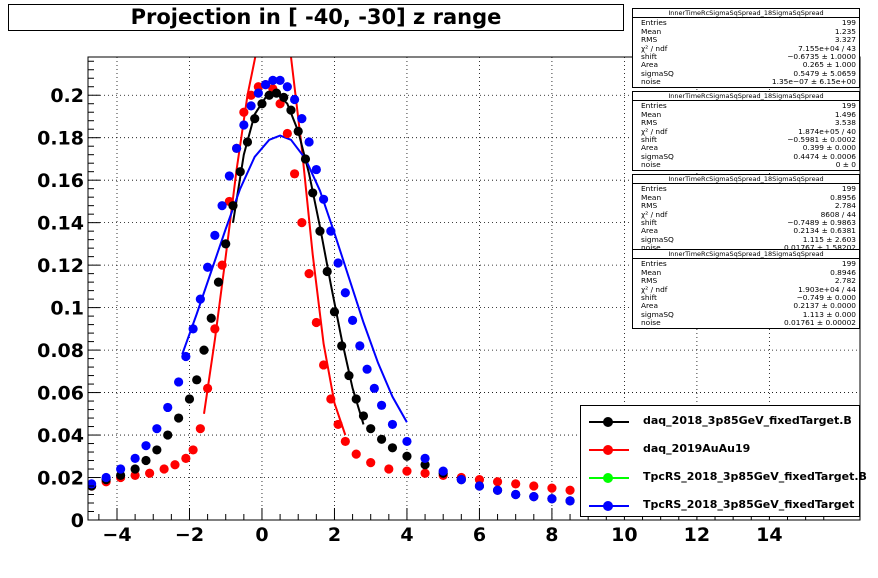 This screenshot has width=878, height=578. I want to click on stats-value: 1.235, so click(845, 31).